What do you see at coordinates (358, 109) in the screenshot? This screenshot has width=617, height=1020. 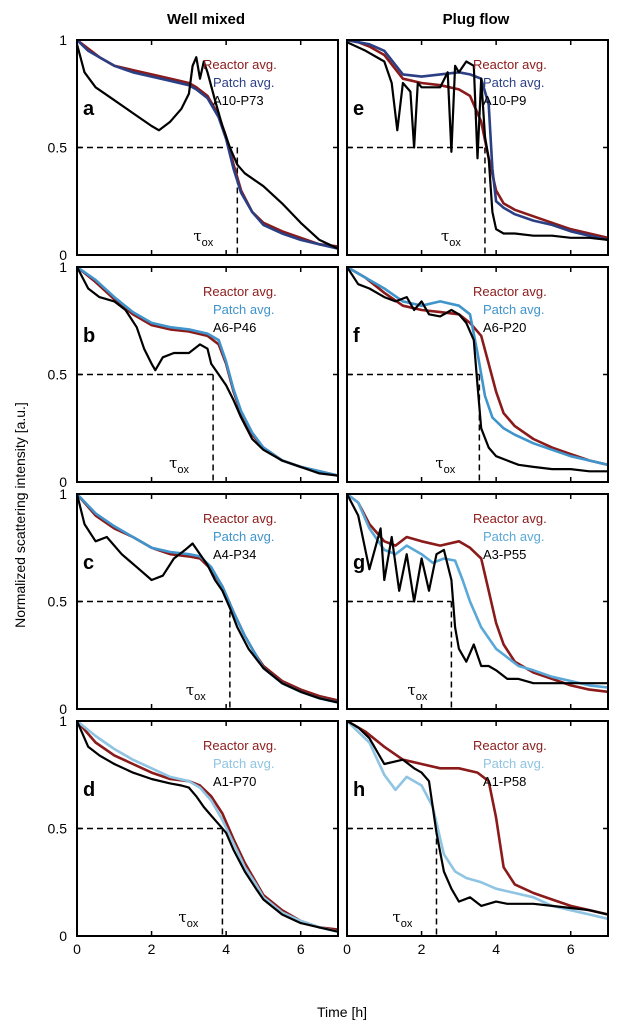 I see `panel-letter: e` at bounding box center [358, 109].